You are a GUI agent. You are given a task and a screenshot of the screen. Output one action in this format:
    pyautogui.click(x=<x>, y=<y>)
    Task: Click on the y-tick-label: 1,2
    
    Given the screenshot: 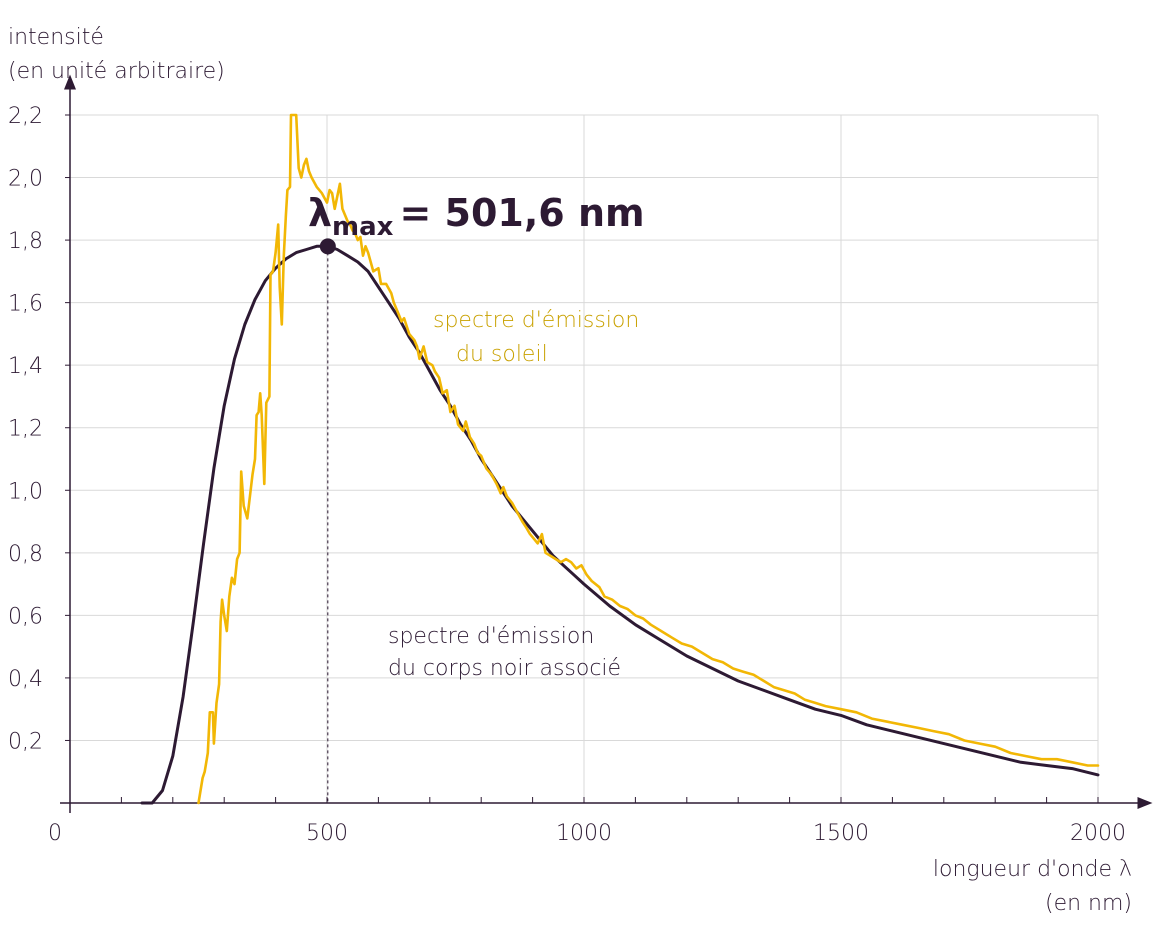 What is the action you would take?
    pyautogui.click(x=25, y=429)
    